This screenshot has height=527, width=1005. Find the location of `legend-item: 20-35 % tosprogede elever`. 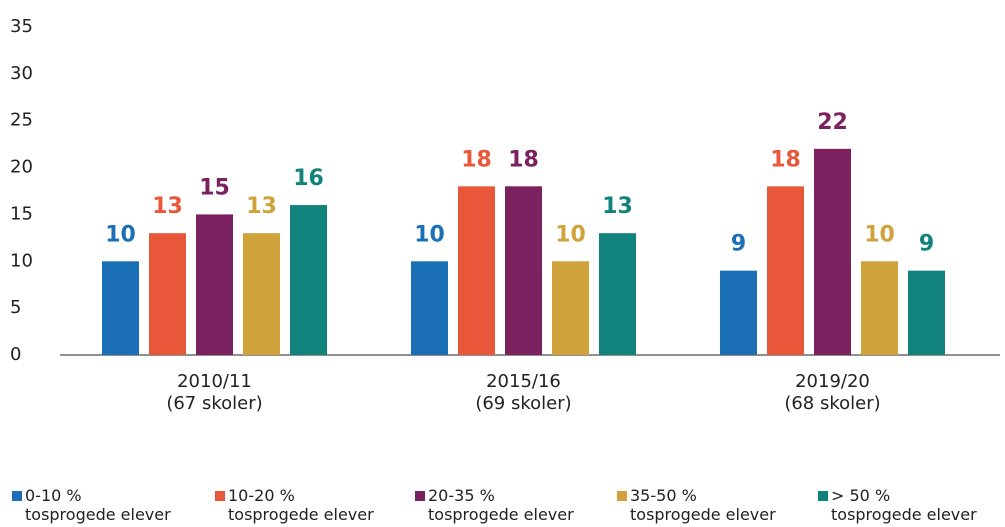

legend-item: 20-35 % tosprogede elever is located at coordinates (494, 505).